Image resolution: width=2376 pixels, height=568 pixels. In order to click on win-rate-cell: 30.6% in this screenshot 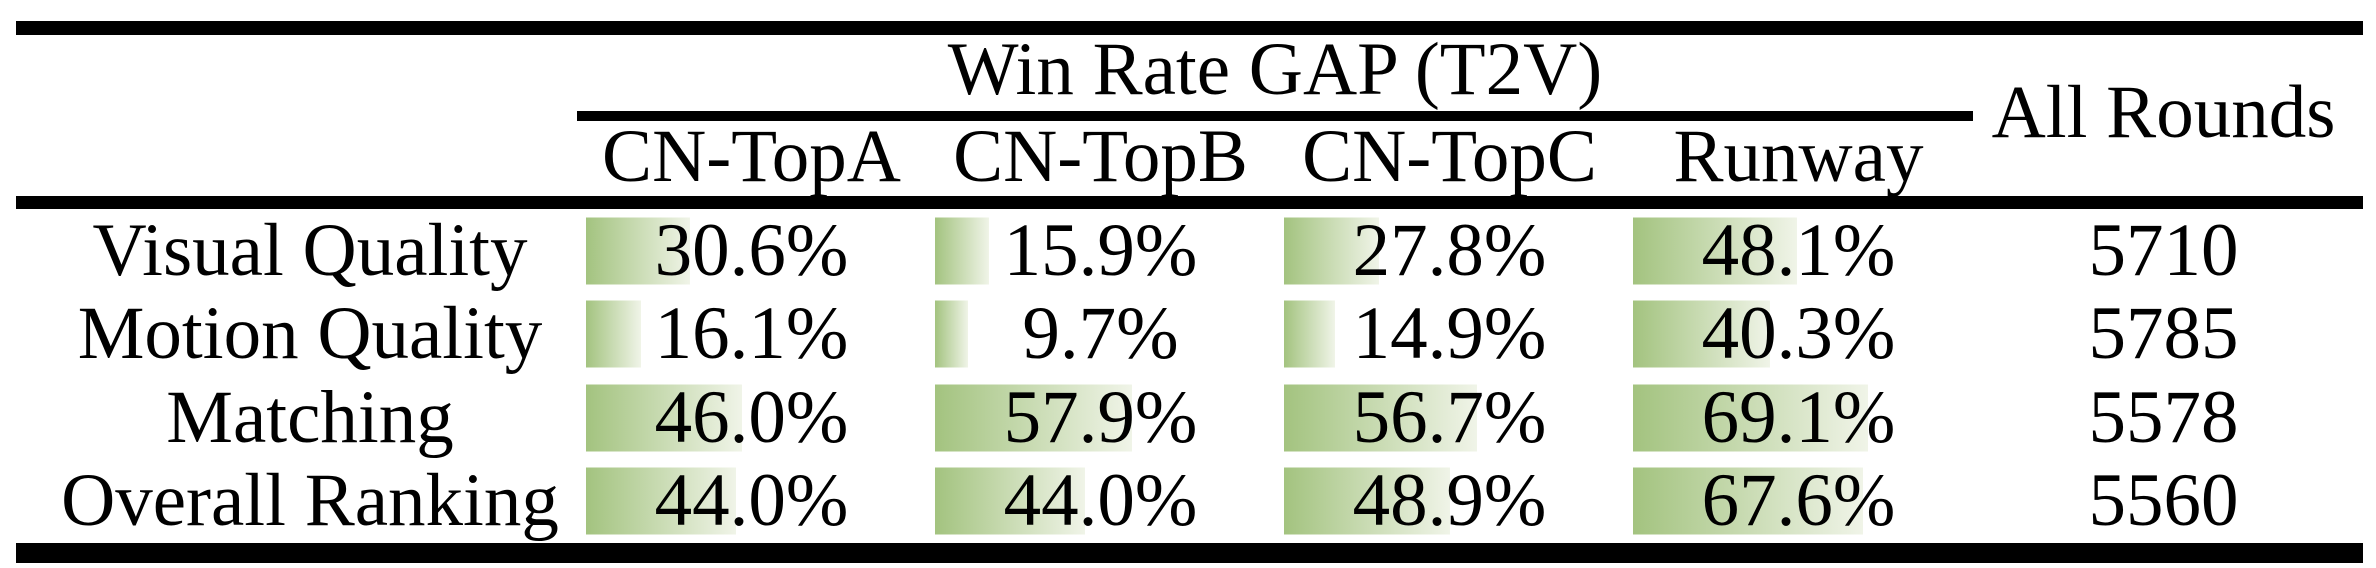, I will do `click(751, 251)`.